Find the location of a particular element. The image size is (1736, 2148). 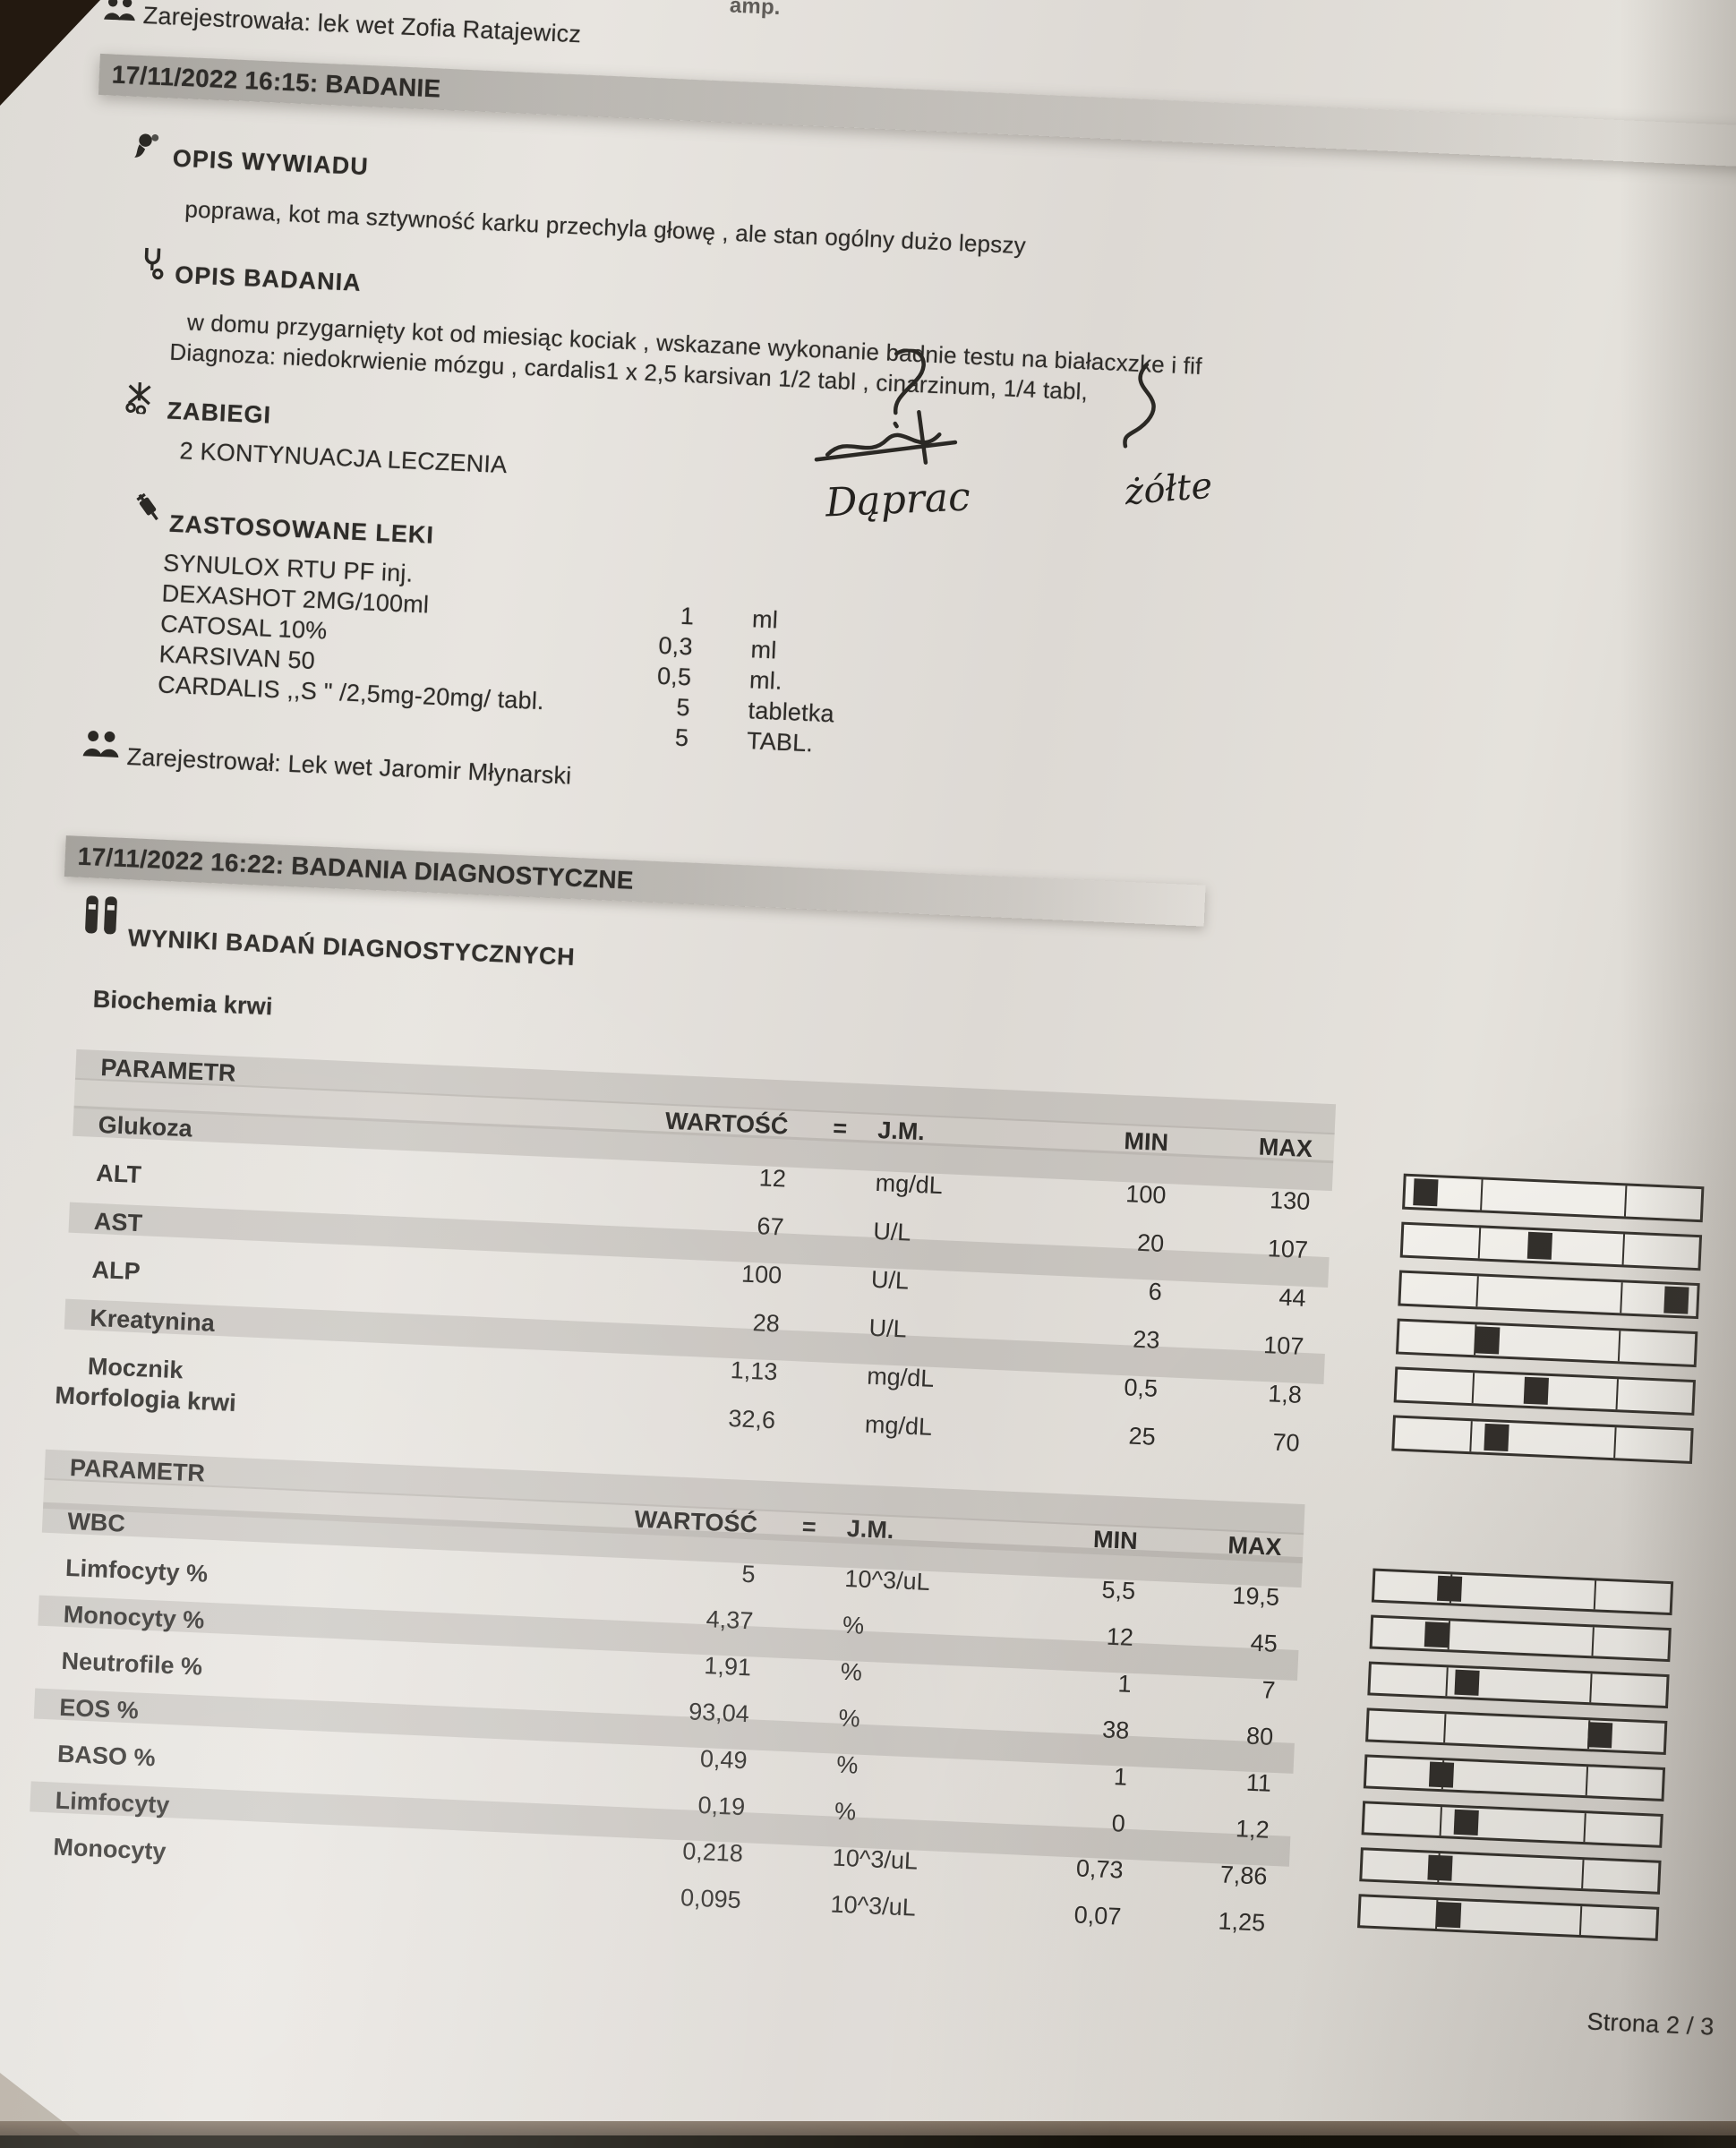

min-cell: 100 is located at coordinates (1146, 1195).